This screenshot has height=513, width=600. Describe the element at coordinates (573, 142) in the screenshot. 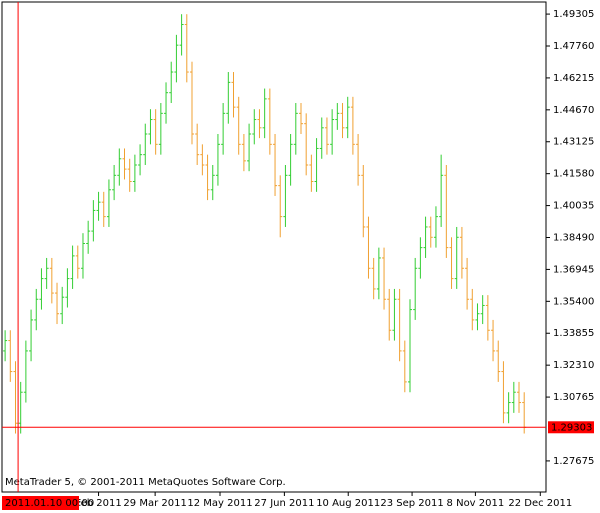

I see `y-tick-label: 1.43125` at that location.